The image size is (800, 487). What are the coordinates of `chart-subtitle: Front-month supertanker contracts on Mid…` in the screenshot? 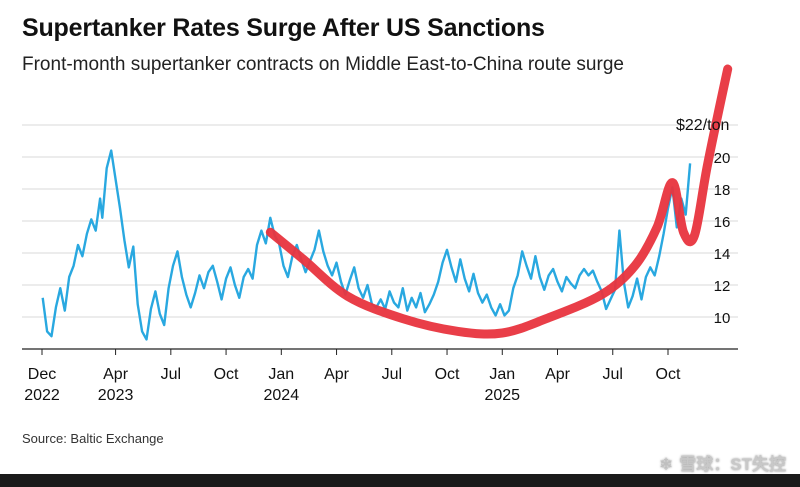 It's located at (323, 64).